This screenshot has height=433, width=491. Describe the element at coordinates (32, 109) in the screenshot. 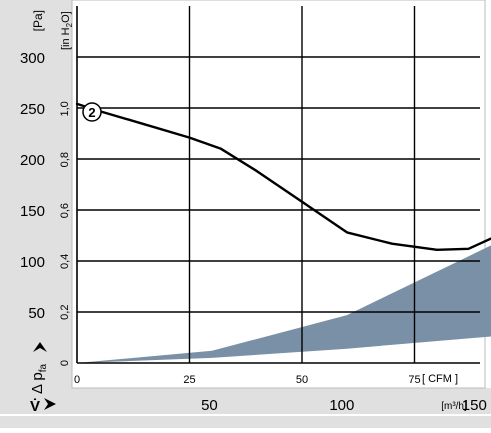

I see `y-tick-label-pa: 250` at that location.